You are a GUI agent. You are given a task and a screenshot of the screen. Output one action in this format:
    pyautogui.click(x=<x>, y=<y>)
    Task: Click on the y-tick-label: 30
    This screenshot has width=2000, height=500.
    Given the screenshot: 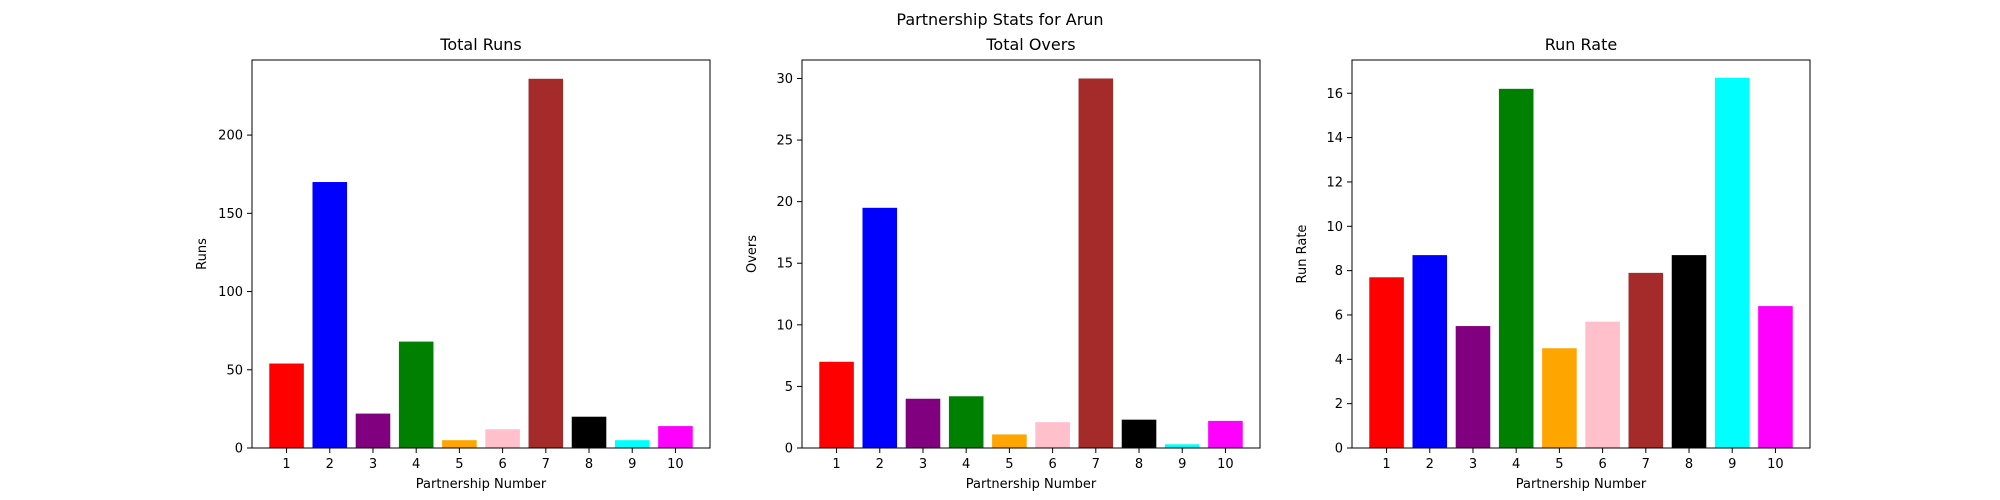 What is the action you would take?
    pyautogui.click(x=784, y=79)
    